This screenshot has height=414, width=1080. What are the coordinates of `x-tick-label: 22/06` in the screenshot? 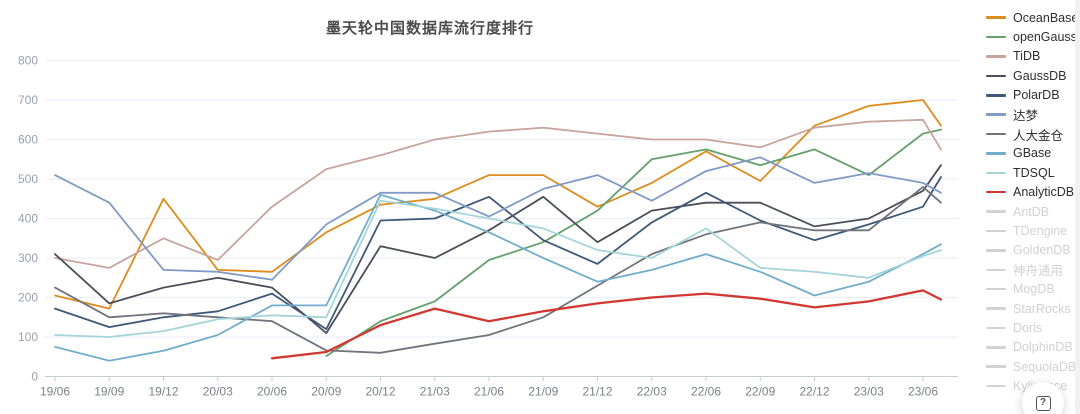 It's located at (706, 392).